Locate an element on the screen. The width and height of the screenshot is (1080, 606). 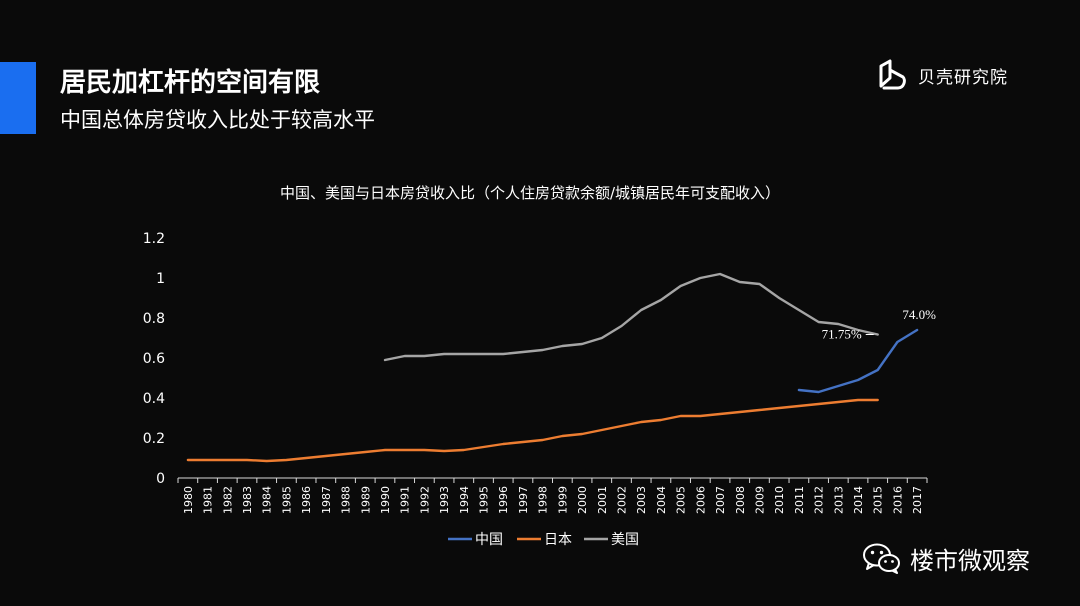
x-tick-label: 1994 is located at coordinates (464, 500).